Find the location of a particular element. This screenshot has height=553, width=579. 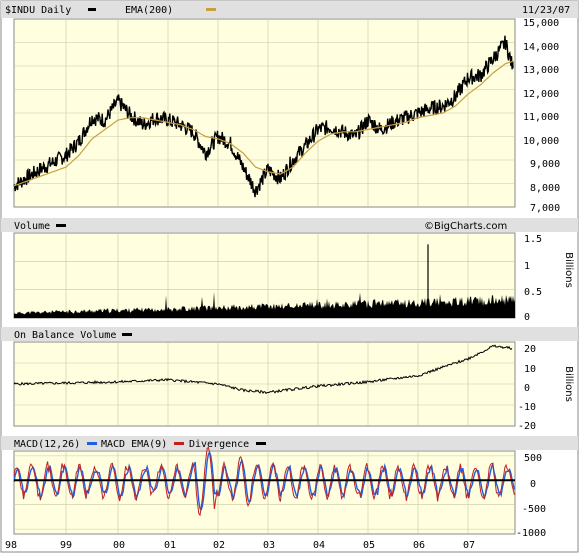

obv-legend-bar is located at coordinates (289, 334).